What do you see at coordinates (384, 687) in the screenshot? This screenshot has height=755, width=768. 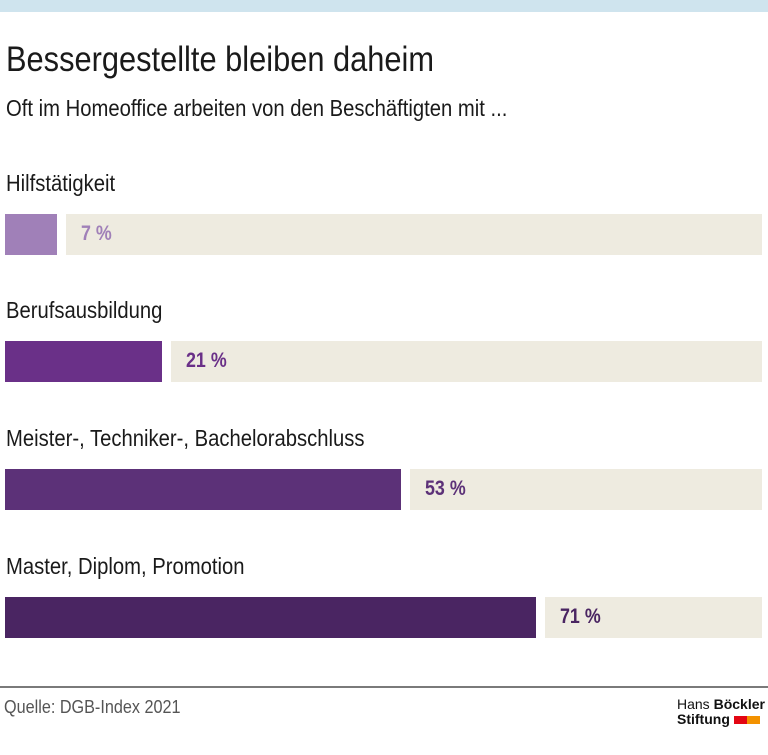 I see `divider` at bounding box center [384, 687].